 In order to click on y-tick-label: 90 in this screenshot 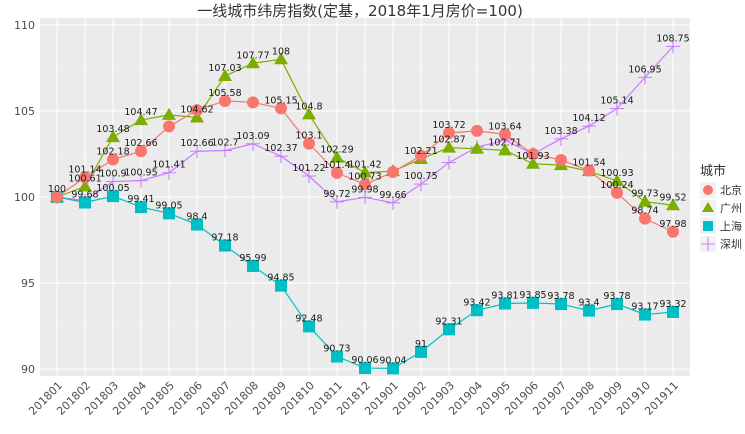, I will do `click(28, 369)`.